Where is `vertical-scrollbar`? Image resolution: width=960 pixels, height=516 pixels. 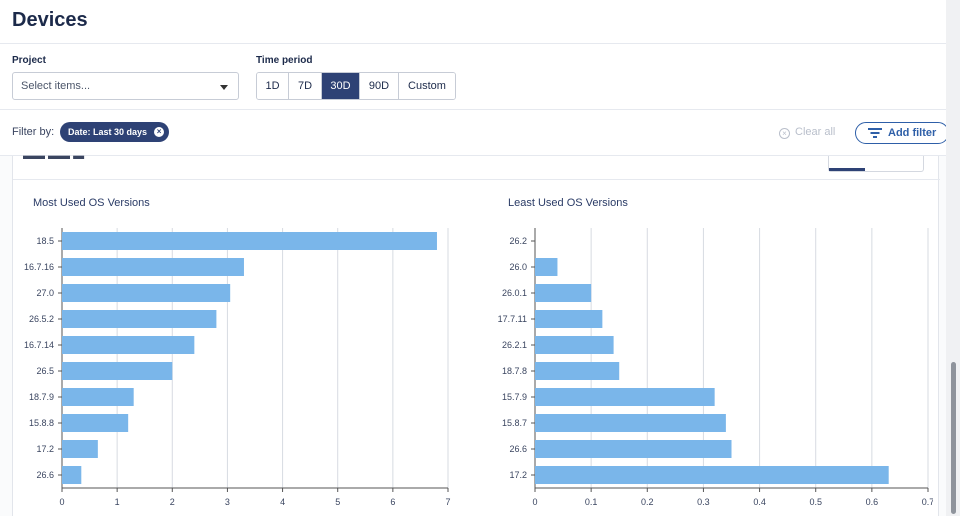
vertical-scrollbar is located at coordinates (953, 258).